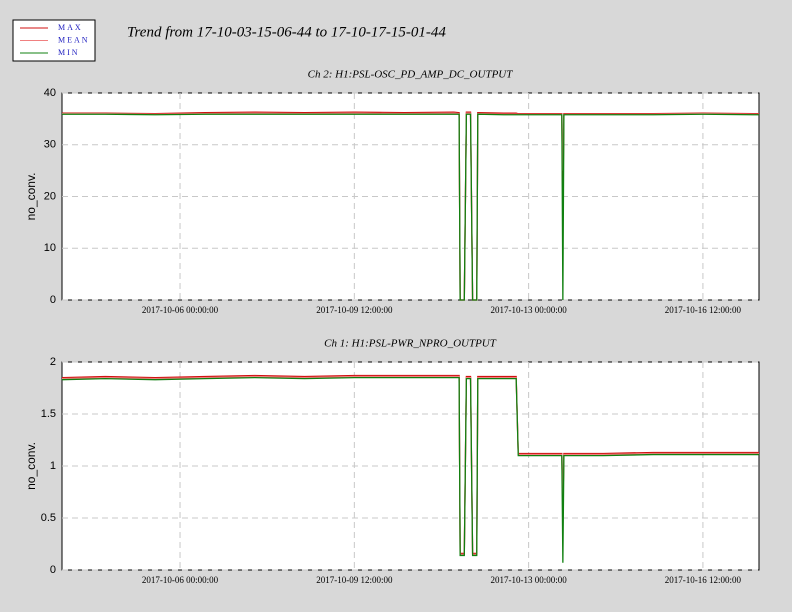 Image resolution: width=792 pixels, height=612 pixels. Describe the element at coordinates (53, 466) in the screenshot. I see `y-tick-label: 1` at that location.